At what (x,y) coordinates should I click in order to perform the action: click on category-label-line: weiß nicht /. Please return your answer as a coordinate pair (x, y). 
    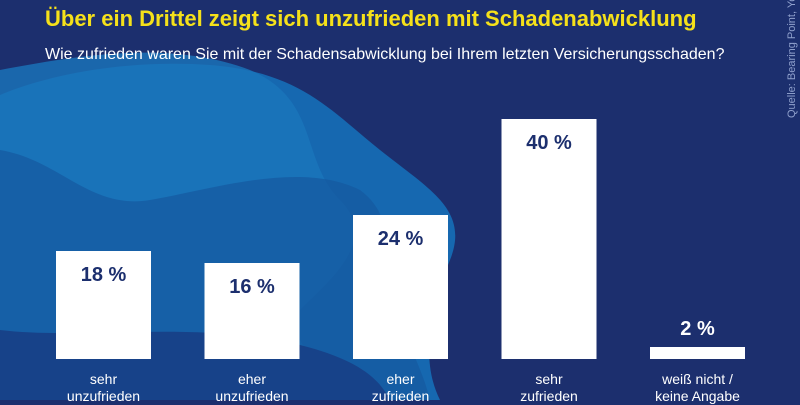
    Looking at the image, I should click on (697, 379).